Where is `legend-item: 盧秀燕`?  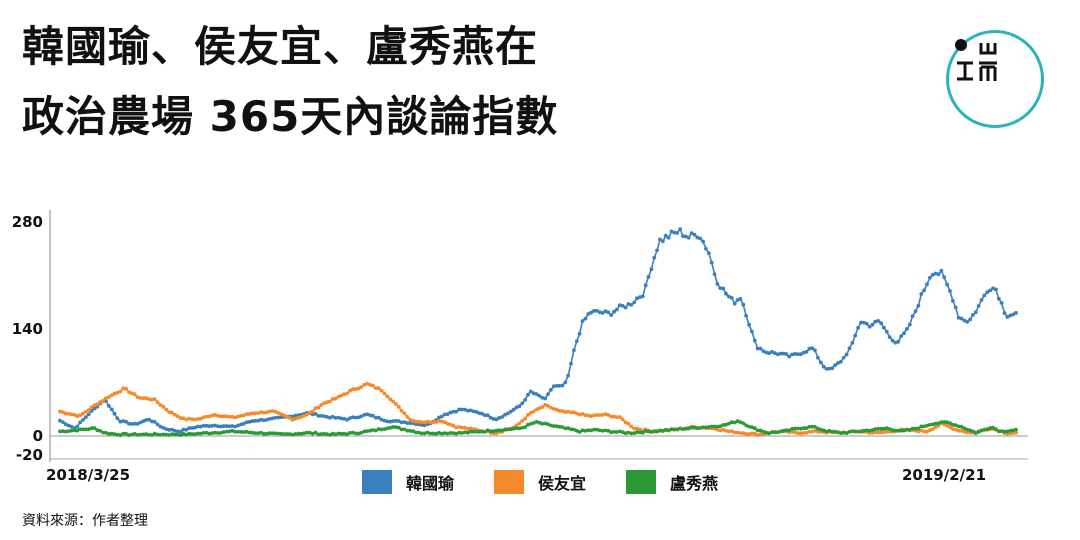 legend-item: 盧秀燕 is located at coordinates (672, 482).